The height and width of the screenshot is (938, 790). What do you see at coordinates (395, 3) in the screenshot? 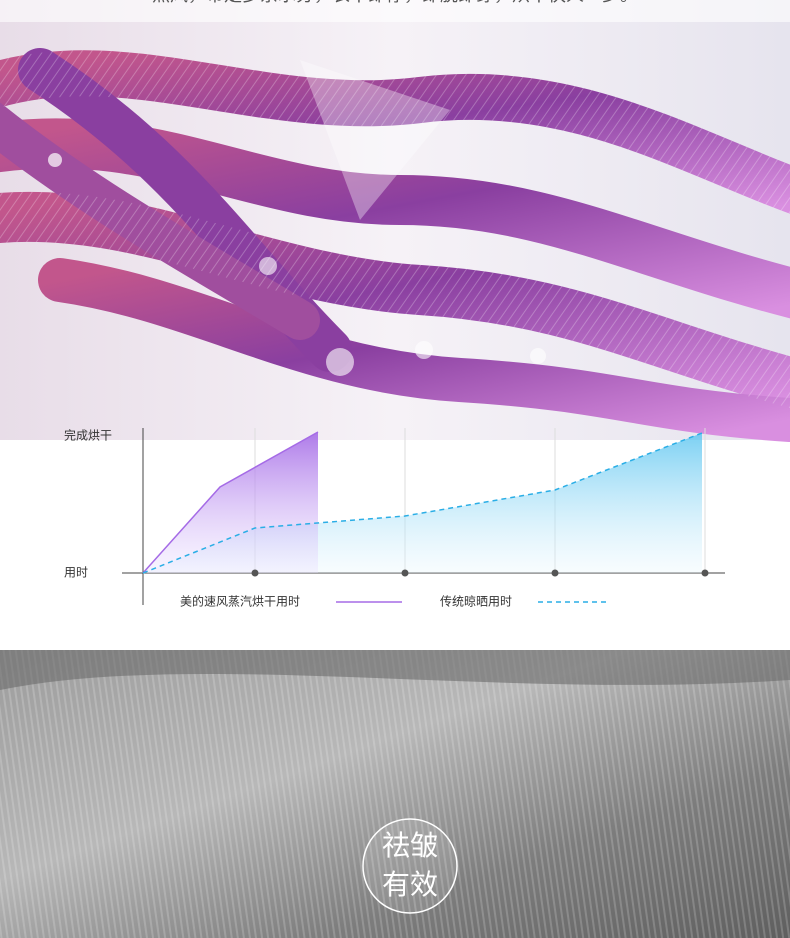
I see `header-text: 热风，带走多余水分，衣干即停，即脱即穿，烘干快人一步。` at bounding box center [395, 3].